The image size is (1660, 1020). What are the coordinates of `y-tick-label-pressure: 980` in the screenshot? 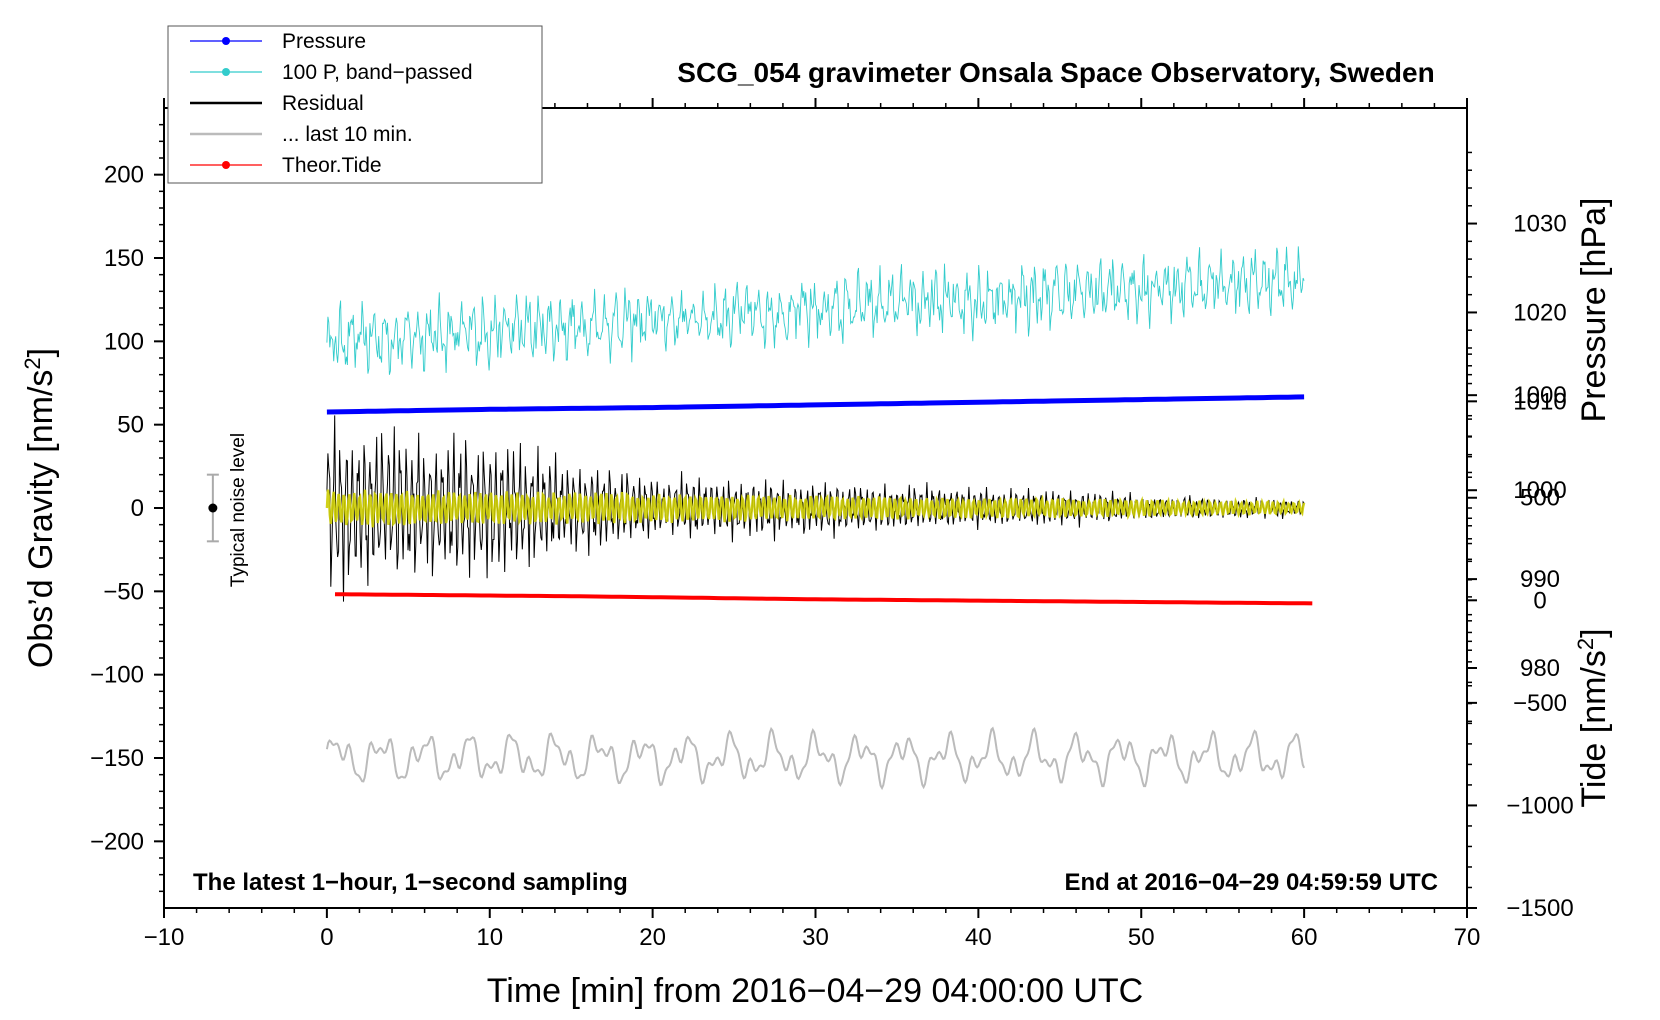 It's located at (1540, 668).